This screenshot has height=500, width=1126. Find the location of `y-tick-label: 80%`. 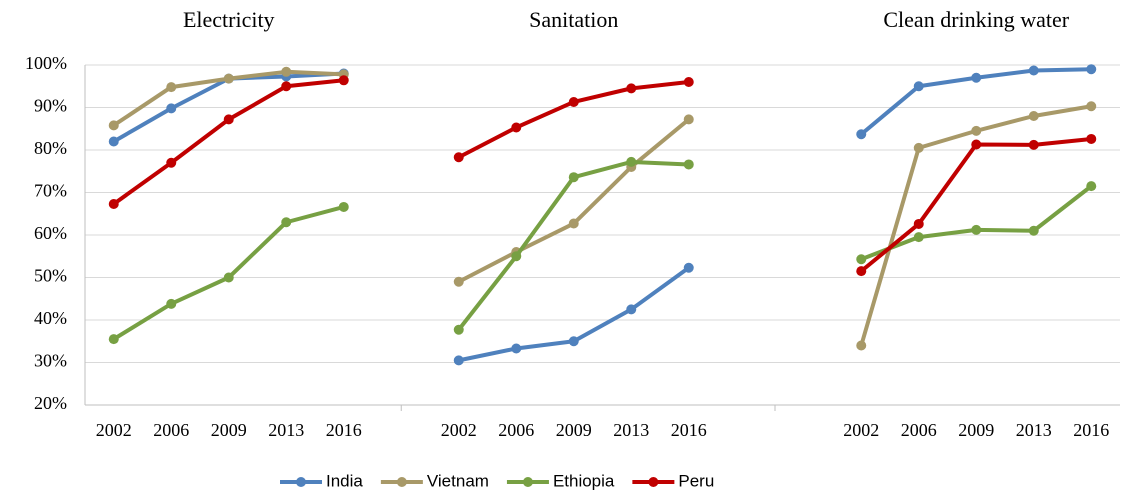

y-tick-label: 80% is located at coordinates (50, 148).